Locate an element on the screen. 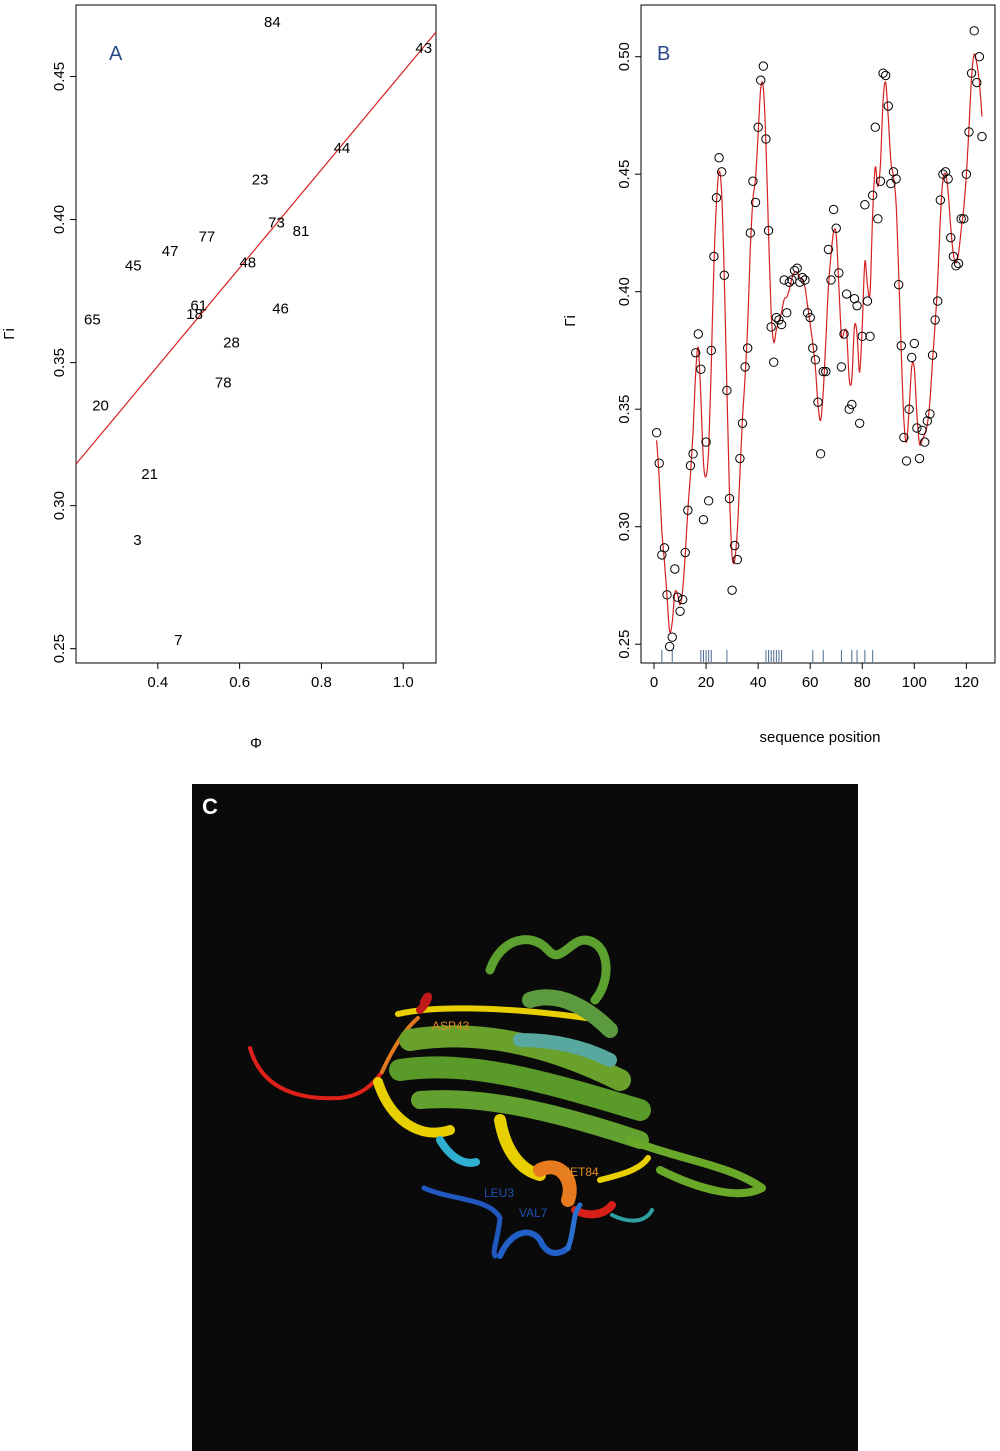  panel-b-y-tick-label: 0.50 is located at coordinates (624, 56).